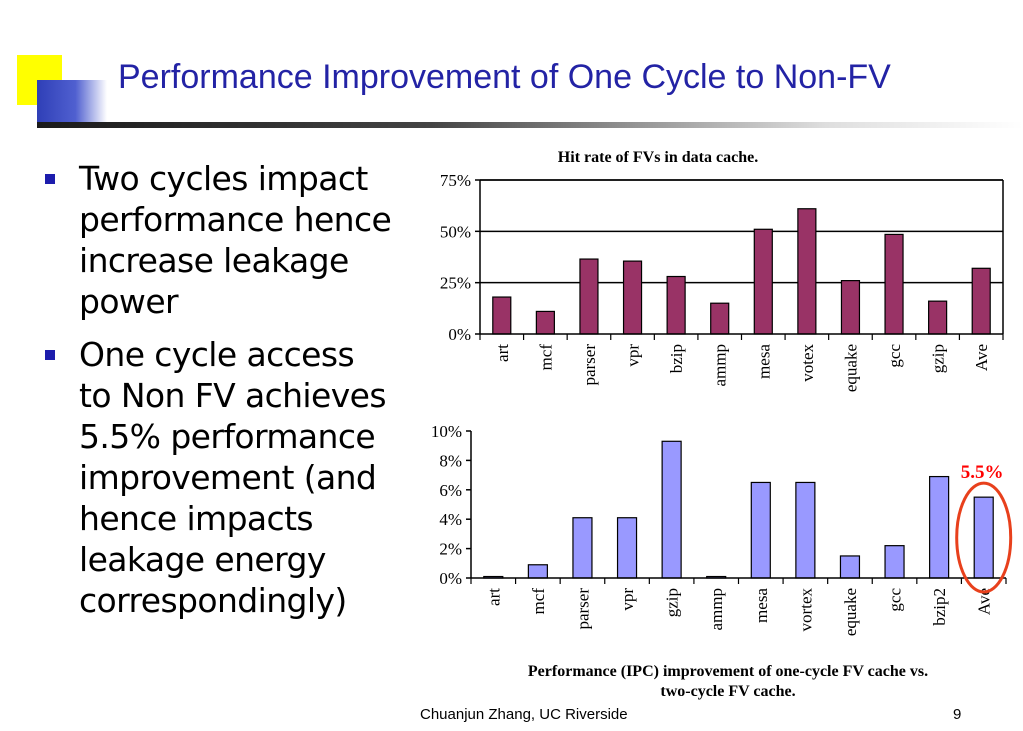  Describe the element at coordinates (450, 460) in the screenshot. I see `y-tick-label: 8%` at that location.